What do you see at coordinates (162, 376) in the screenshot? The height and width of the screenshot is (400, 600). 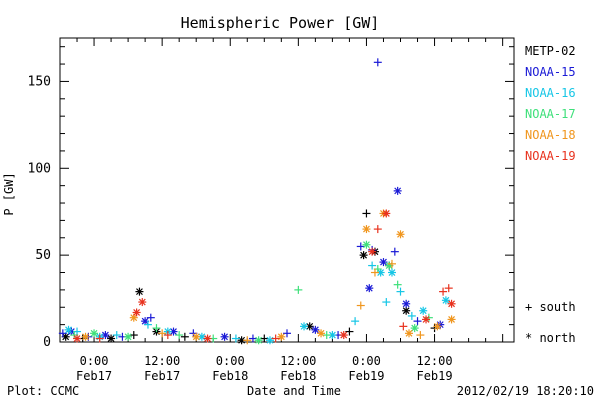 I see `x-tick-label-date: Feb17` at bounding box center [162, 376].